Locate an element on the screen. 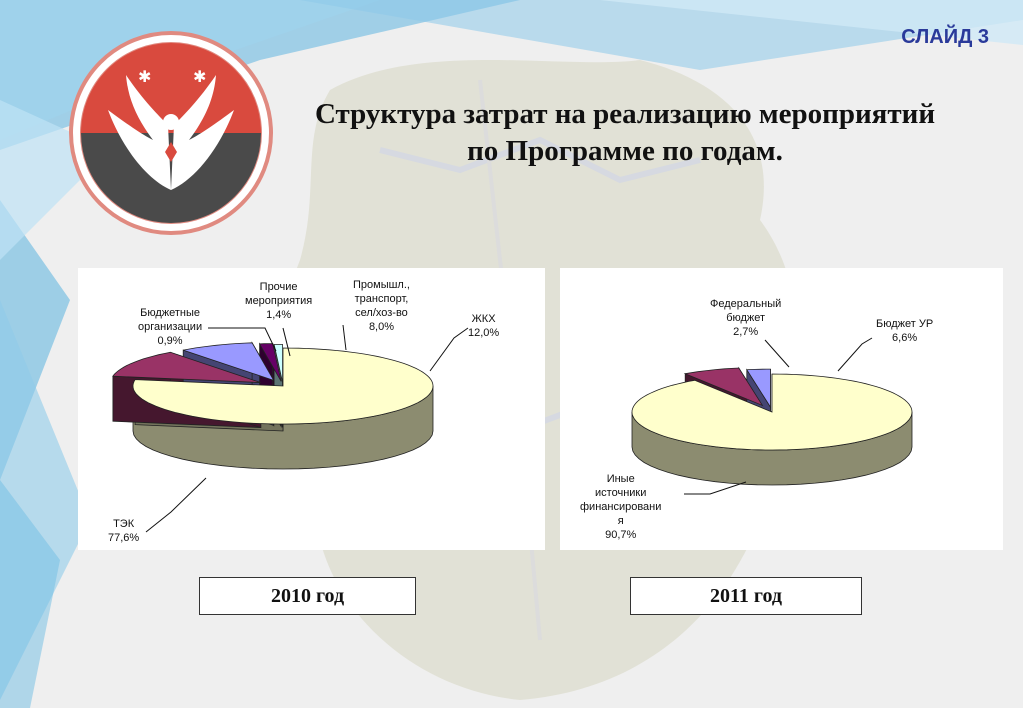 This screenshot has height=708, width=1023. udmurtia-coat-of-arms-icon: ✱ ✱ is located at coordinates (171, 133).